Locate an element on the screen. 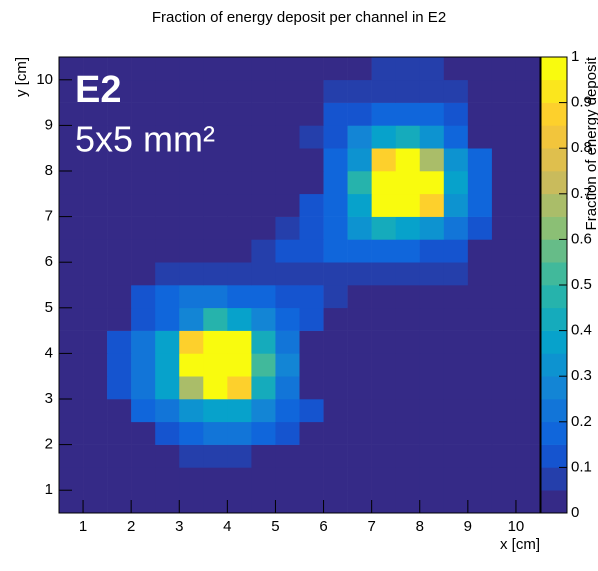 This screenshot has height=571, width=598. z-tick-label: 0.7 is located at coordinates (581, 193).